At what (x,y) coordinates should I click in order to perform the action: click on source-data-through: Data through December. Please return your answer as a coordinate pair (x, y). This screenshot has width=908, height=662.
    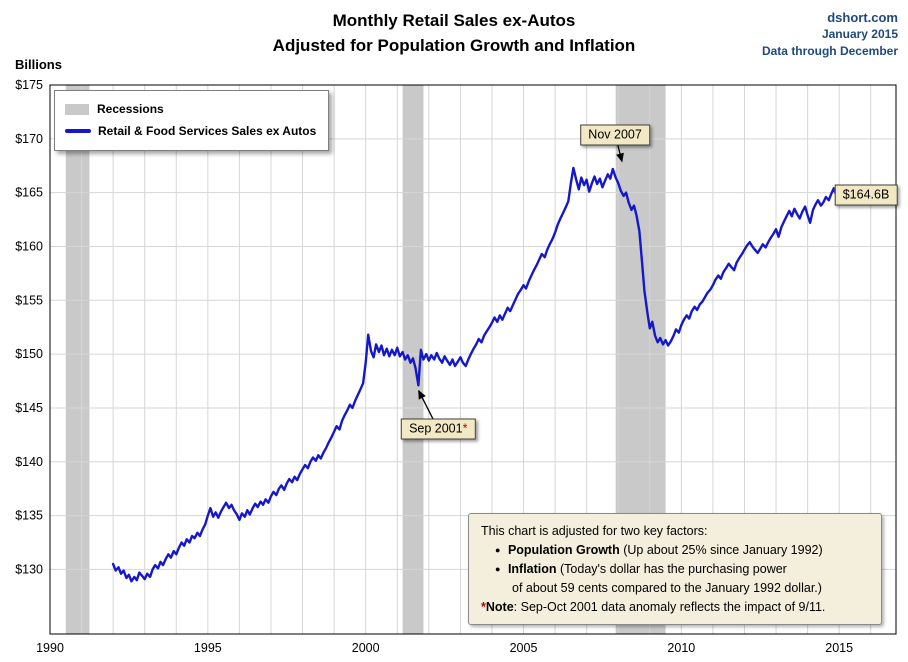
    Looking at the image, I should click on (829, 51).